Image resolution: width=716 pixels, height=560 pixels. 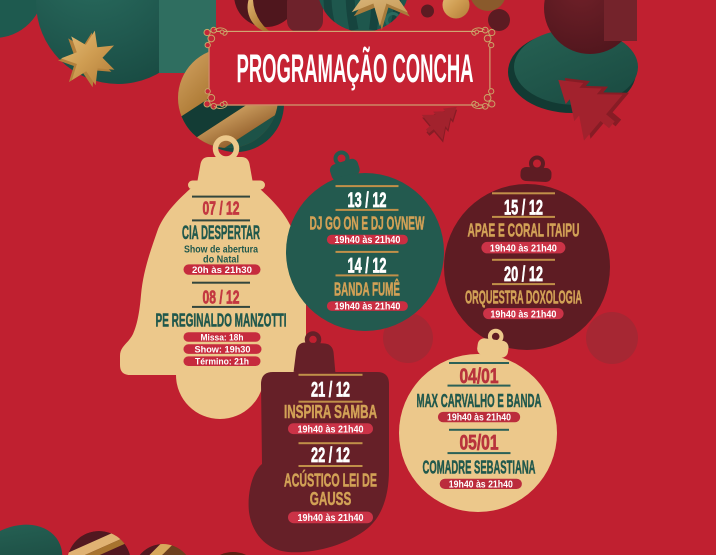 I want to click on svg-text: Término: 21h, so click(x=222, y=362).